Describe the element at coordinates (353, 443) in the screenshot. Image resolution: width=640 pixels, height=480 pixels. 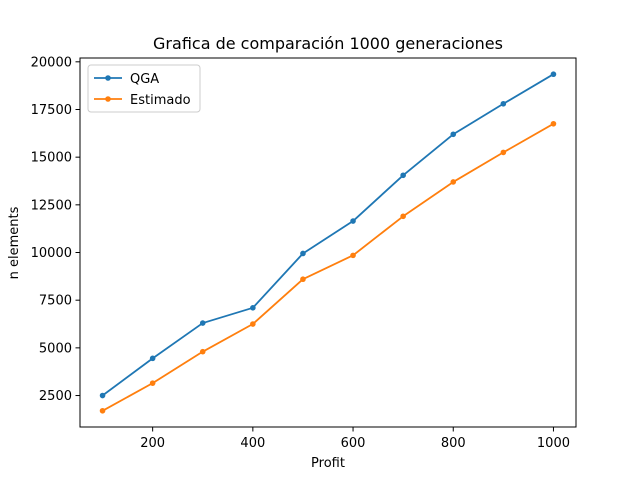
I see `x-tick-label: 600` at that location.